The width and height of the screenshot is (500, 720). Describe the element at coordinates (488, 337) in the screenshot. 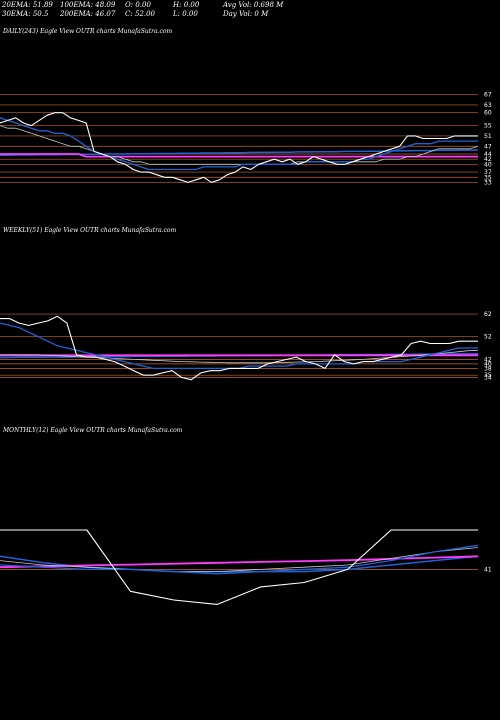

I see `weekly-level-label: 52` at that location.